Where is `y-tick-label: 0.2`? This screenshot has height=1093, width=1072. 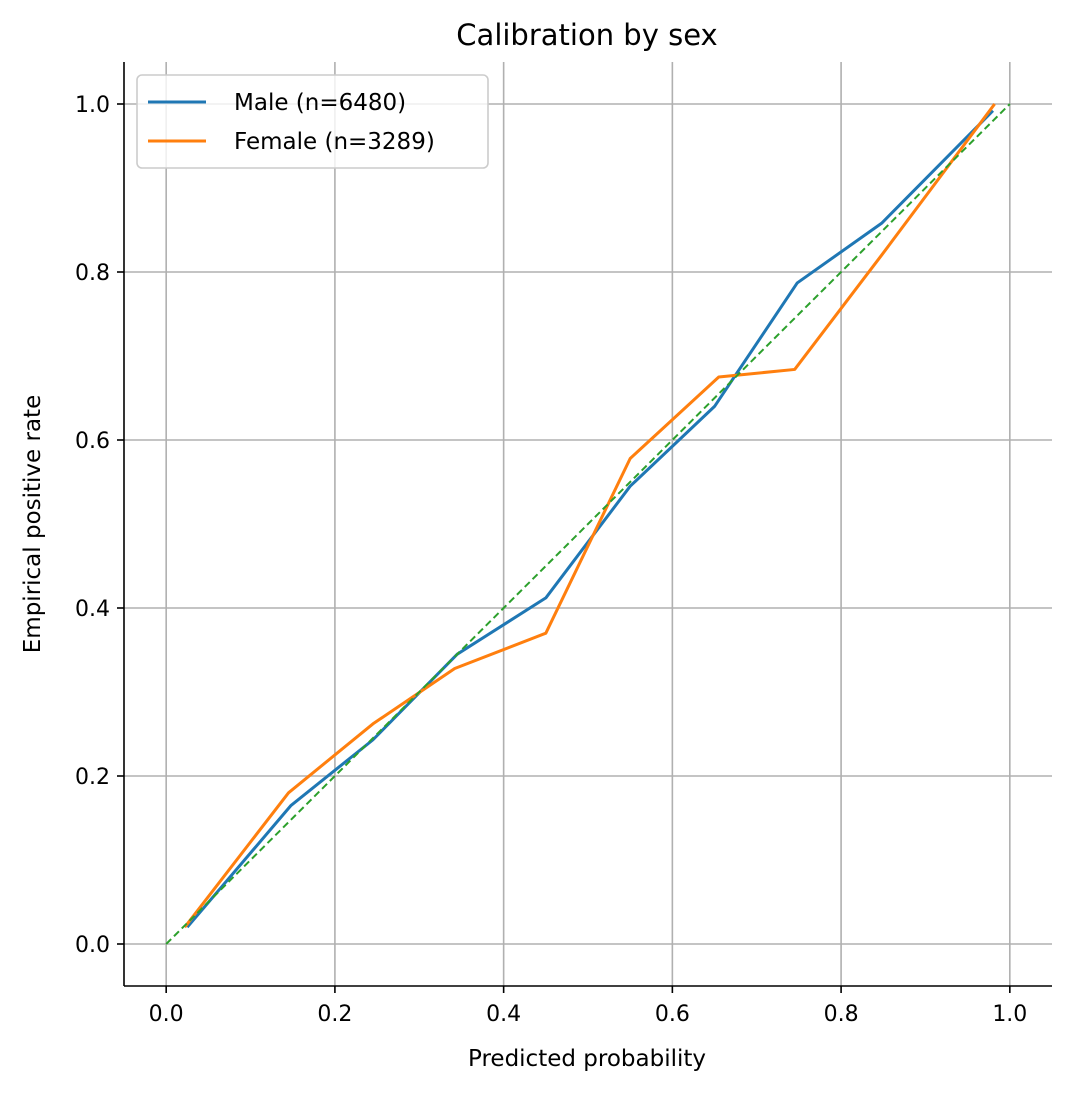
y-tick-label: 0.2 is located at coordinates (92, 777).